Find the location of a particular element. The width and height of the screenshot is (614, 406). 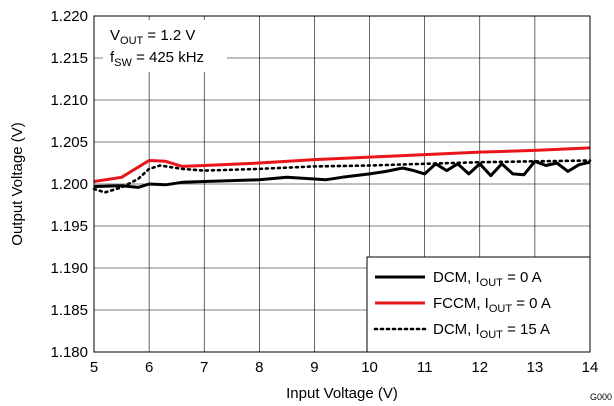

x-tick-label: 12 is located at coordinates (479, 367).